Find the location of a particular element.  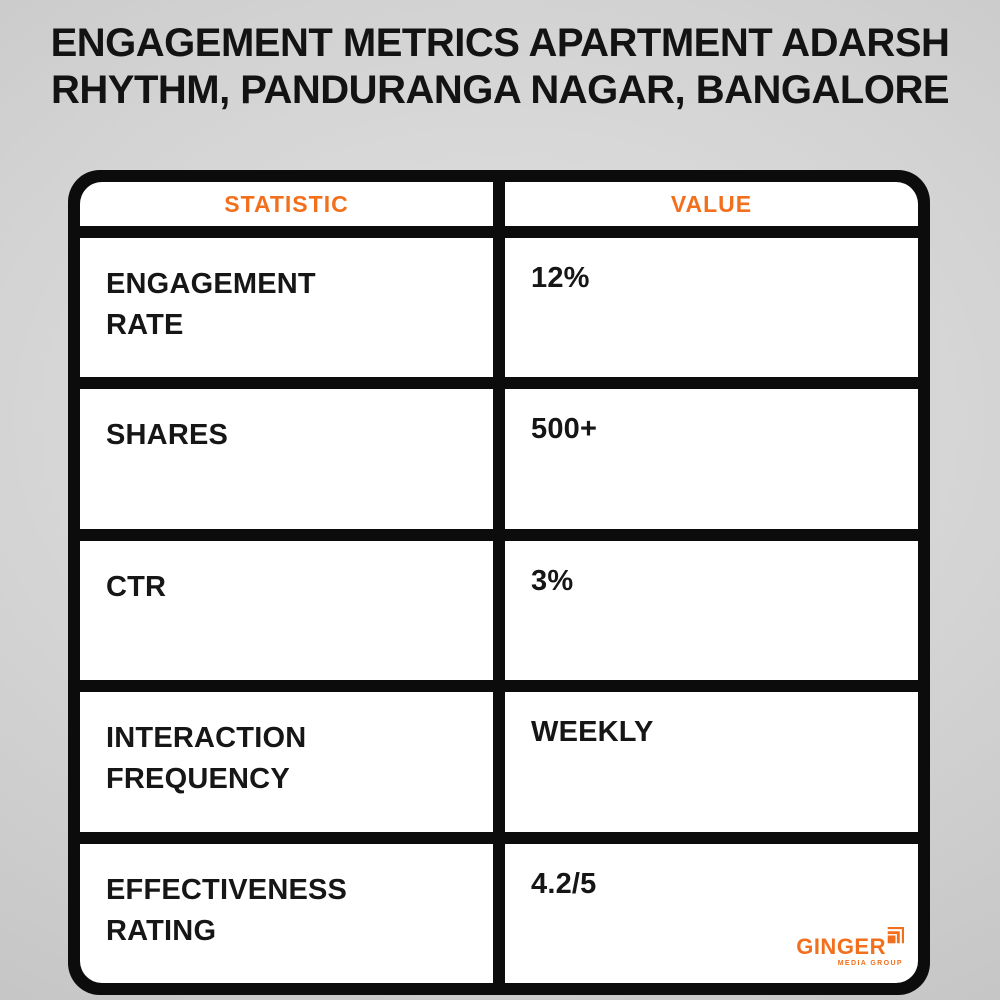

column-header-statistic: STATISTIC is located at coordinates (286, 204).